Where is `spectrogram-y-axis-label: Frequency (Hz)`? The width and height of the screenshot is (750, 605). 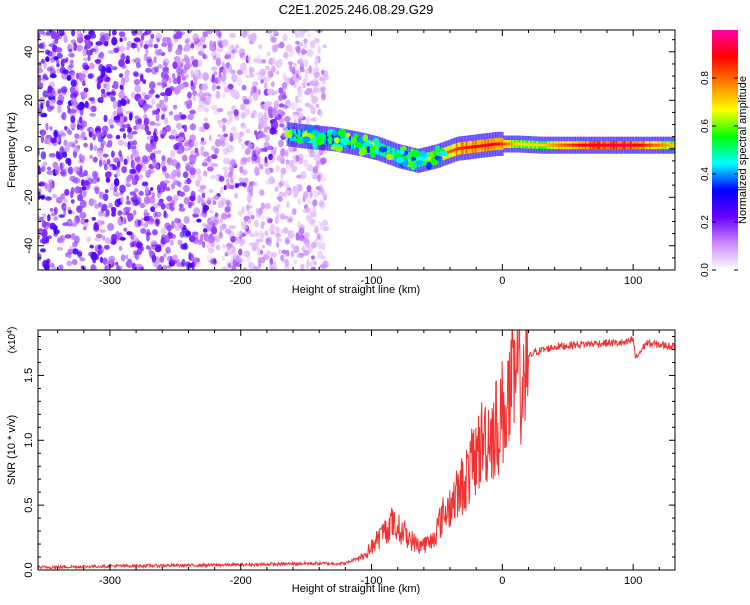
spectrogram-y-axis-label: Frequency (Hz) is located at coordinates (12, 150).